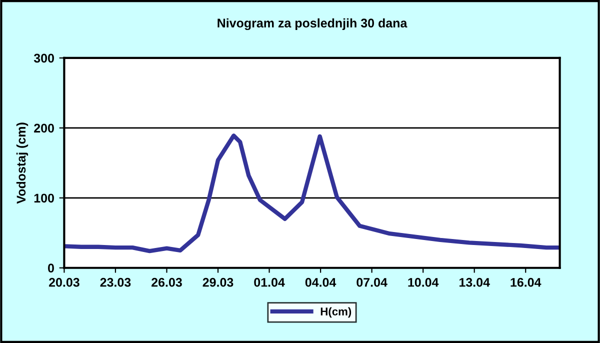 The height and width of the screenshot is (343, 600). Describe the element at coordinates (372, 282) in the screenshot. I see `x-tick-label: 07.04` at that location.